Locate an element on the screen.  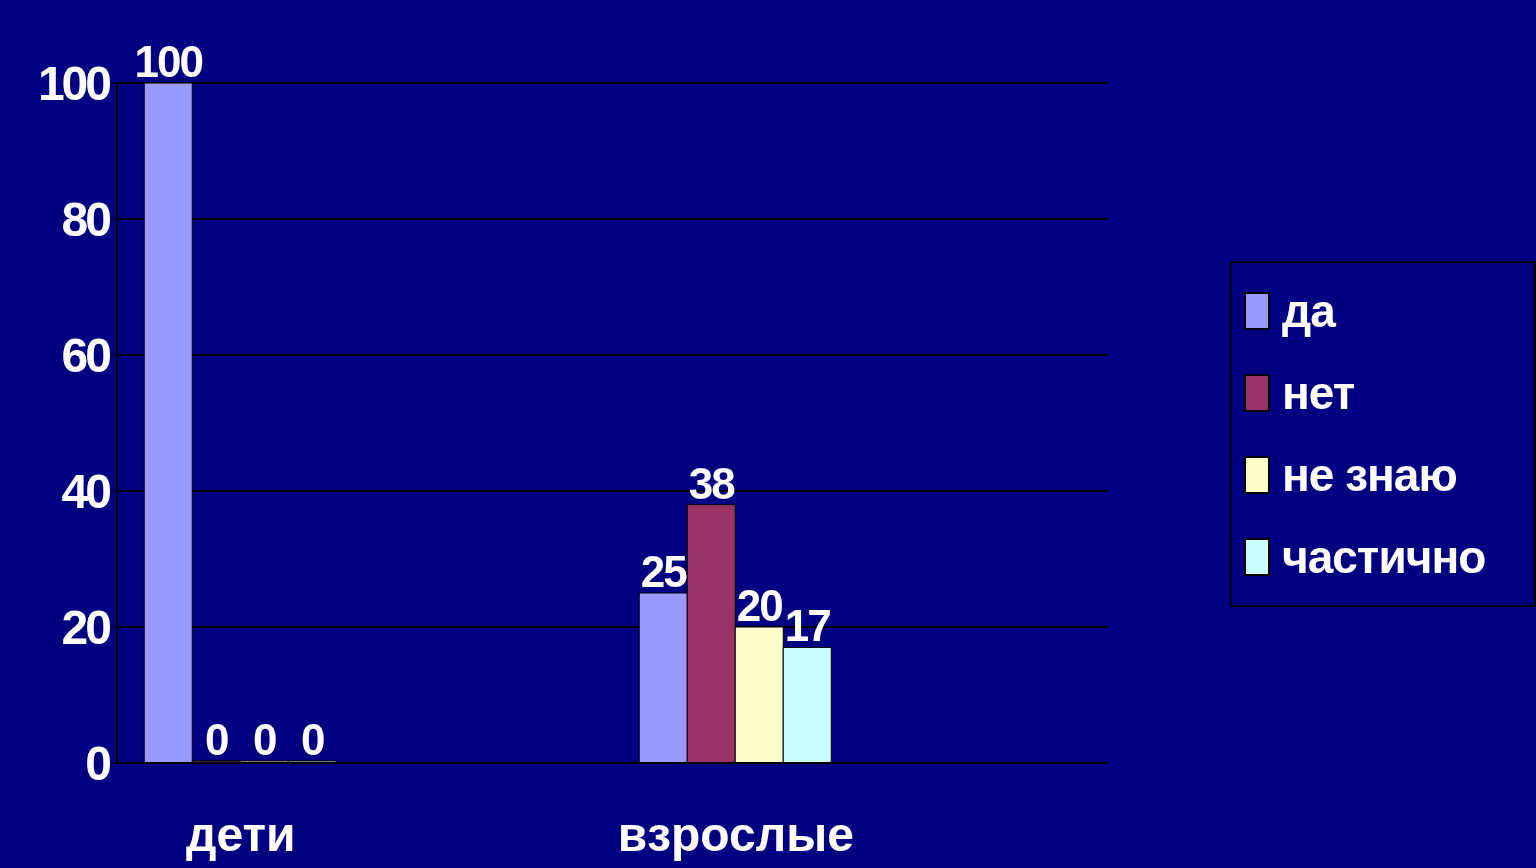
data-label: 17 is located at coordinates (807, 626).